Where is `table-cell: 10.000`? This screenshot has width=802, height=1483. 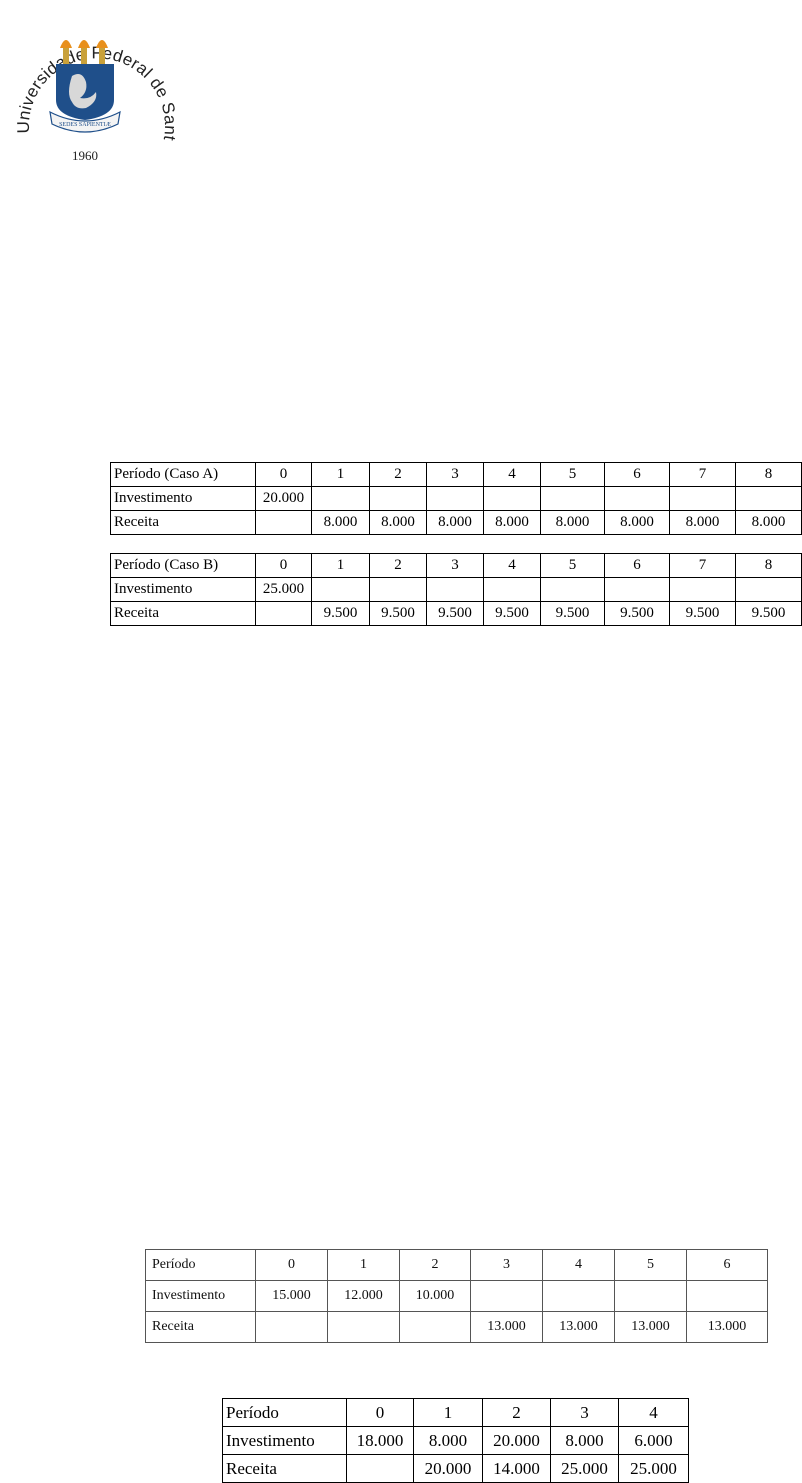
table-cell: 10.000 is located at coordinates (435, 1296).